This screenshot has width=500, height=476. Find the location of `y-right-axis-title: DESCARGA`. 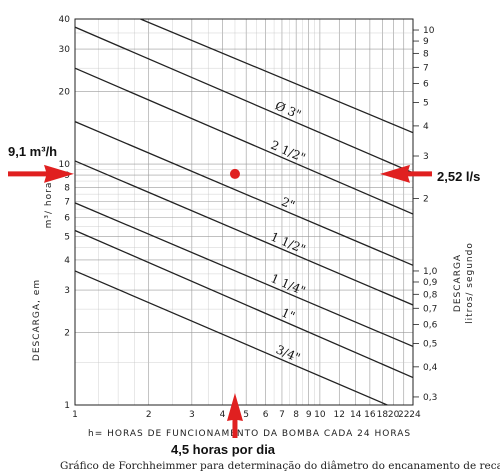

y-right-axis-title: DESCARGA is located at coordinates (458, 283).